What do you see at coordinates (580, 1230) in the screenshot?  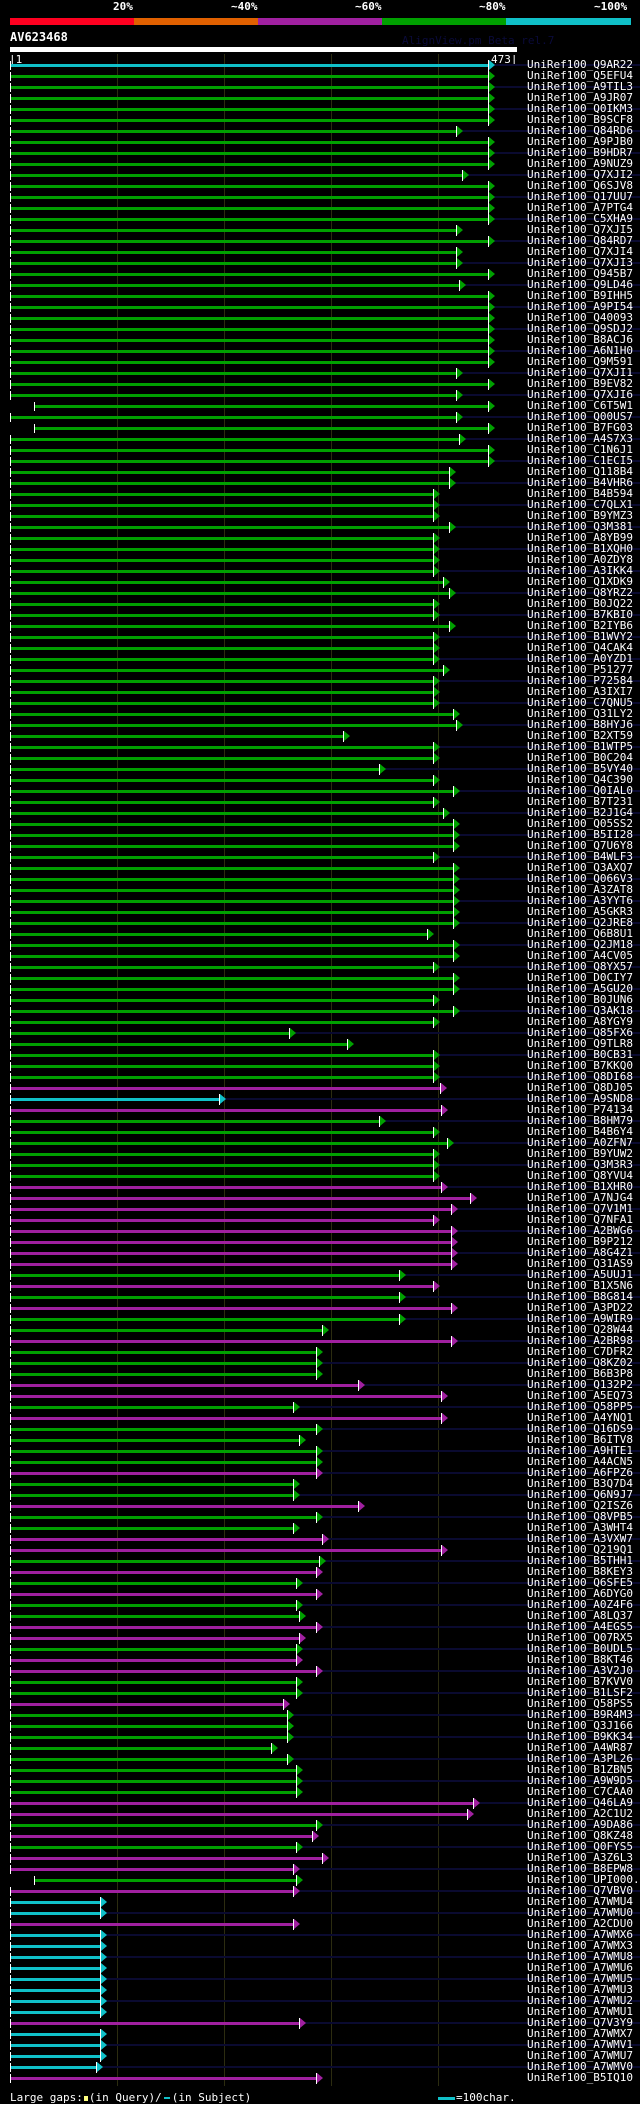 I see `hit-label: UniRef100_A2BWG6` at bounding box center [580, 1230].